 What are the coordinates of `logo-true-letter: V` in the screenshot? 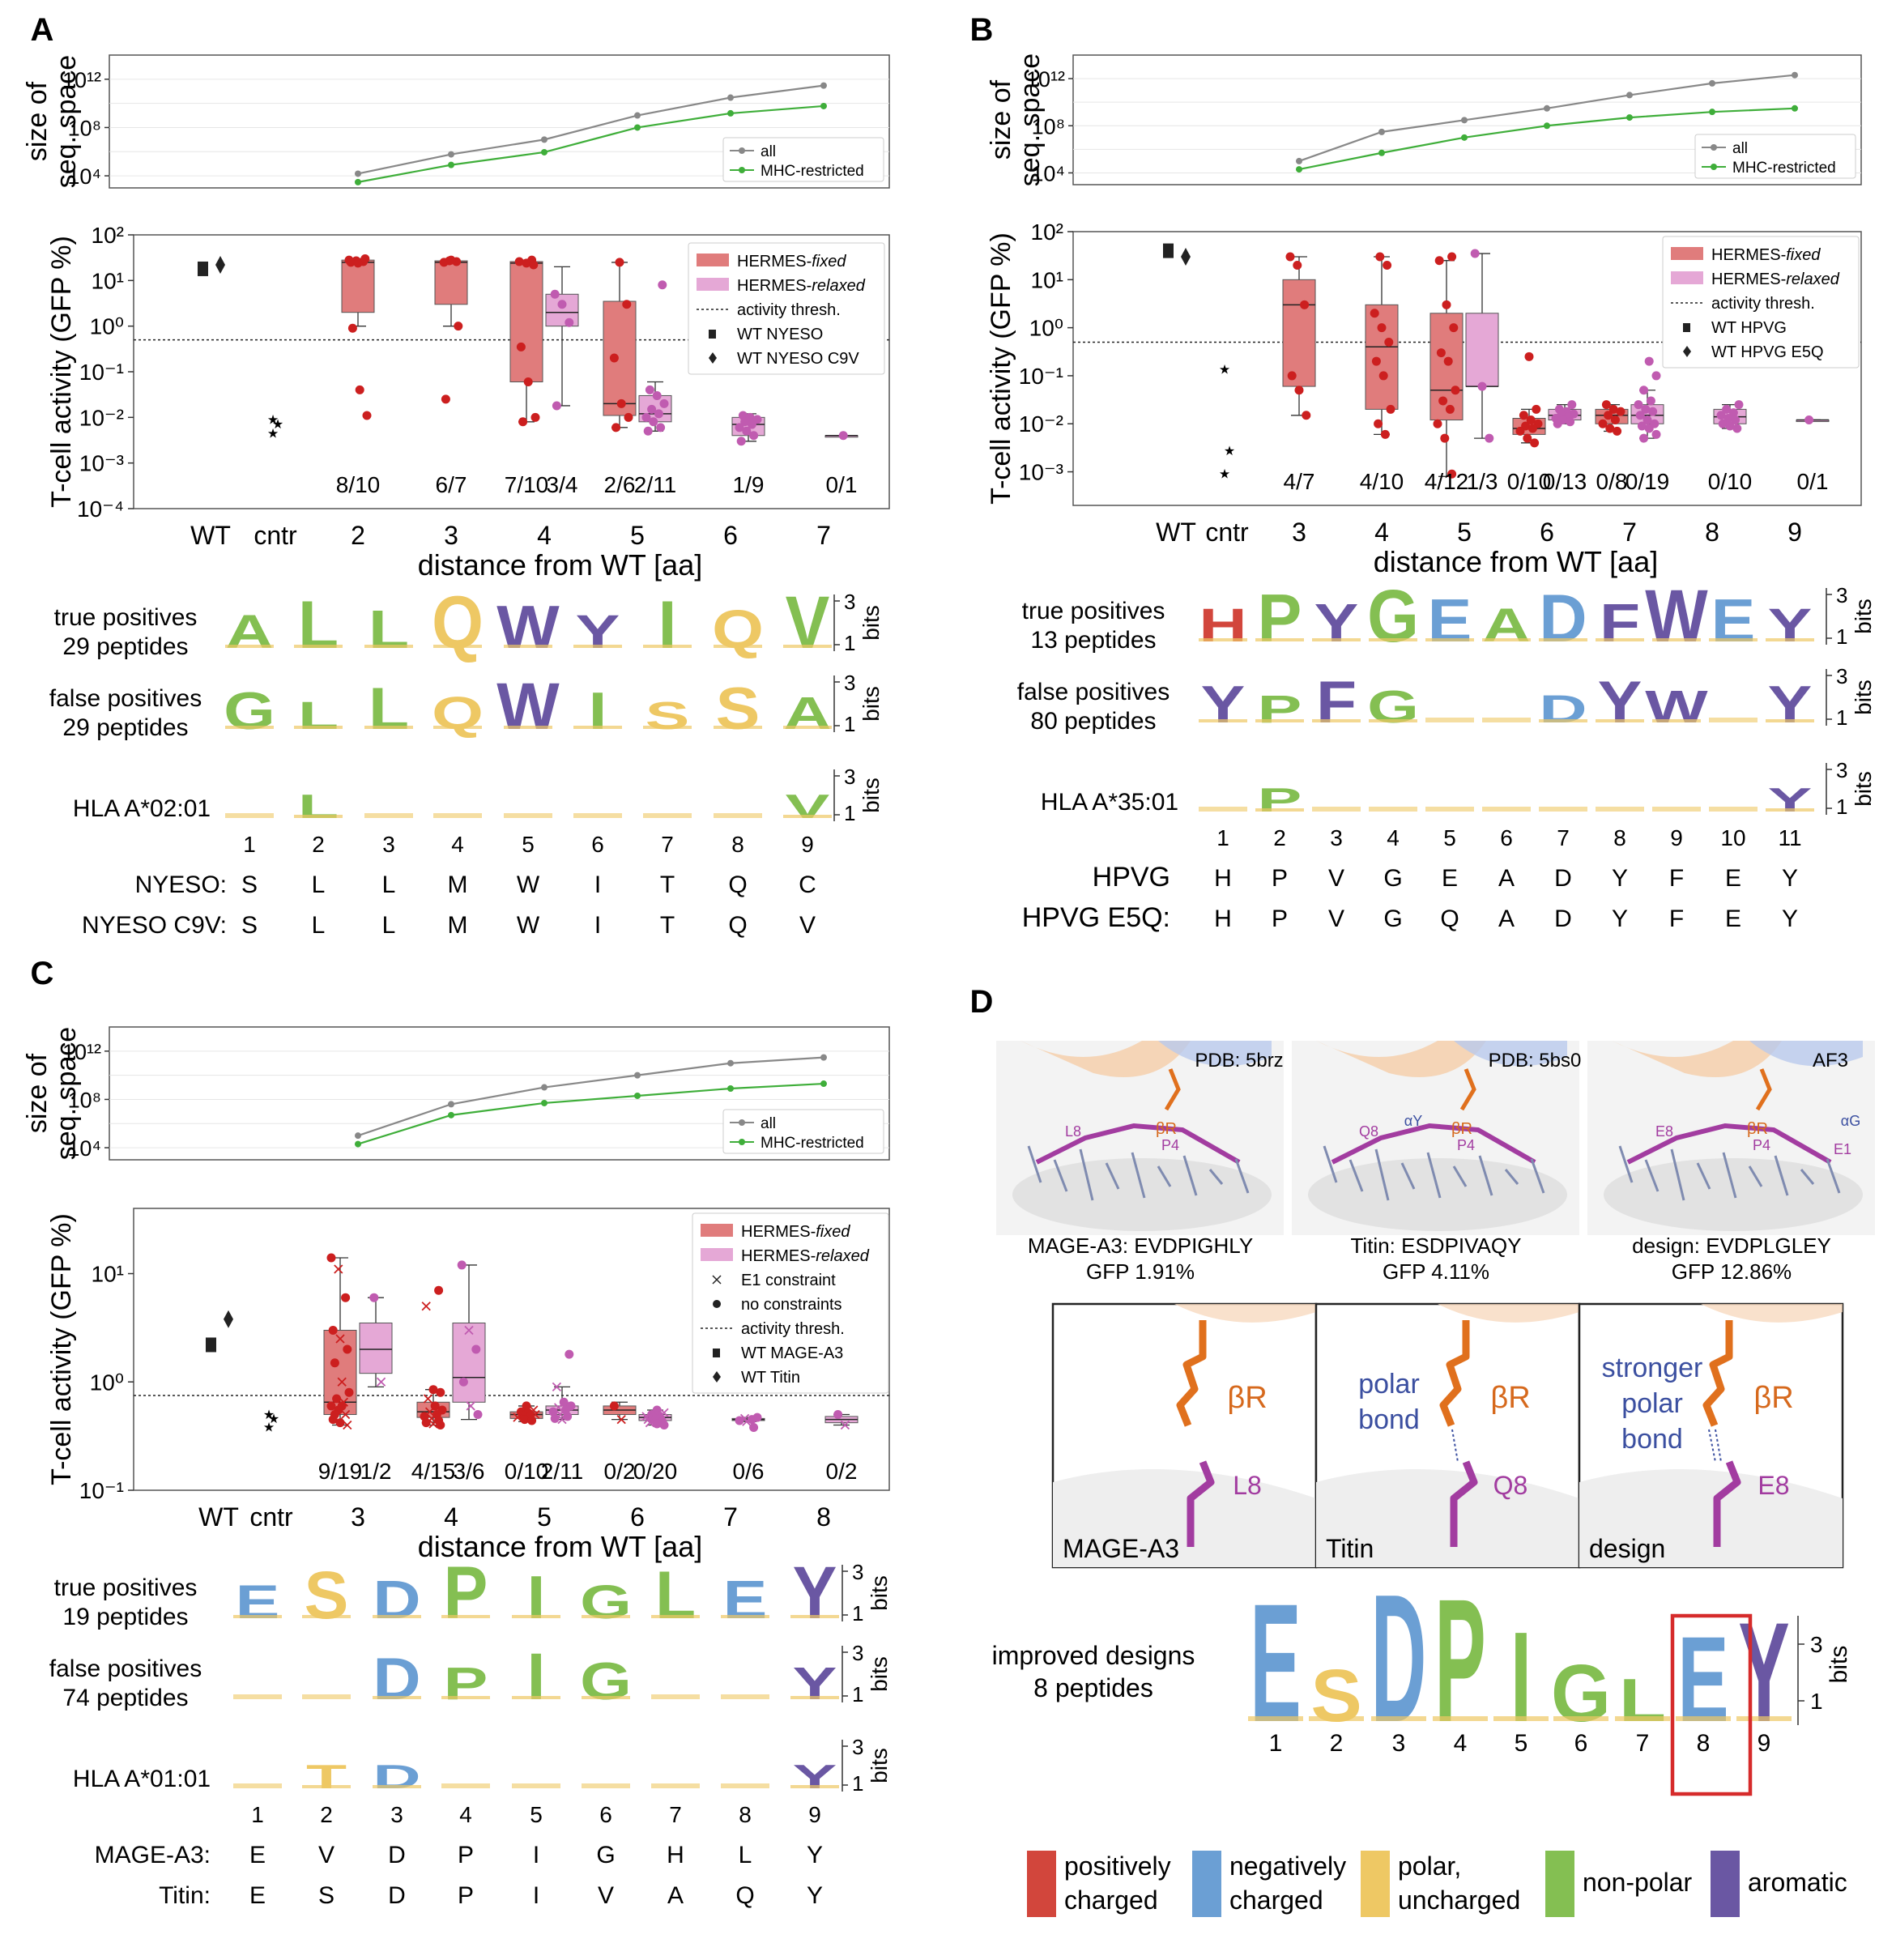 It's located at (808, 623).